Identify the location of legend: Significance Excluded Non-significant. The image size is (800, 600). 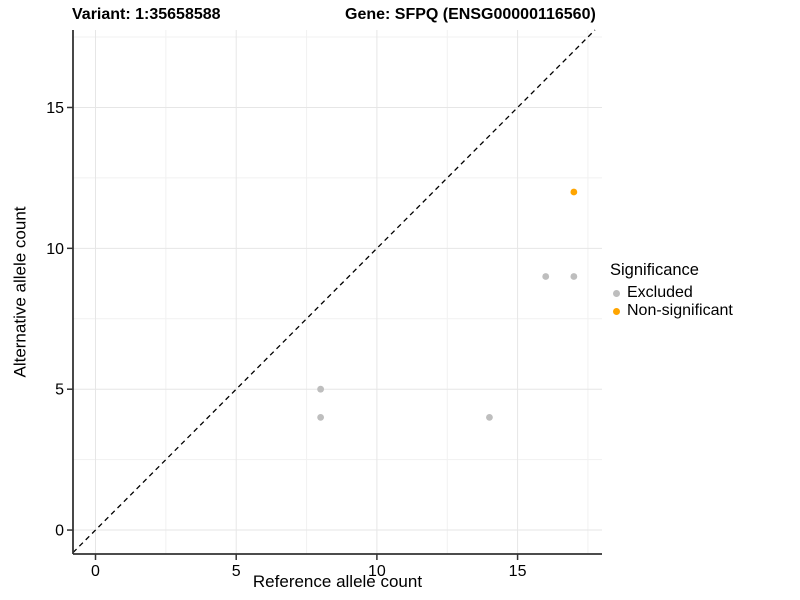
(671, 290).